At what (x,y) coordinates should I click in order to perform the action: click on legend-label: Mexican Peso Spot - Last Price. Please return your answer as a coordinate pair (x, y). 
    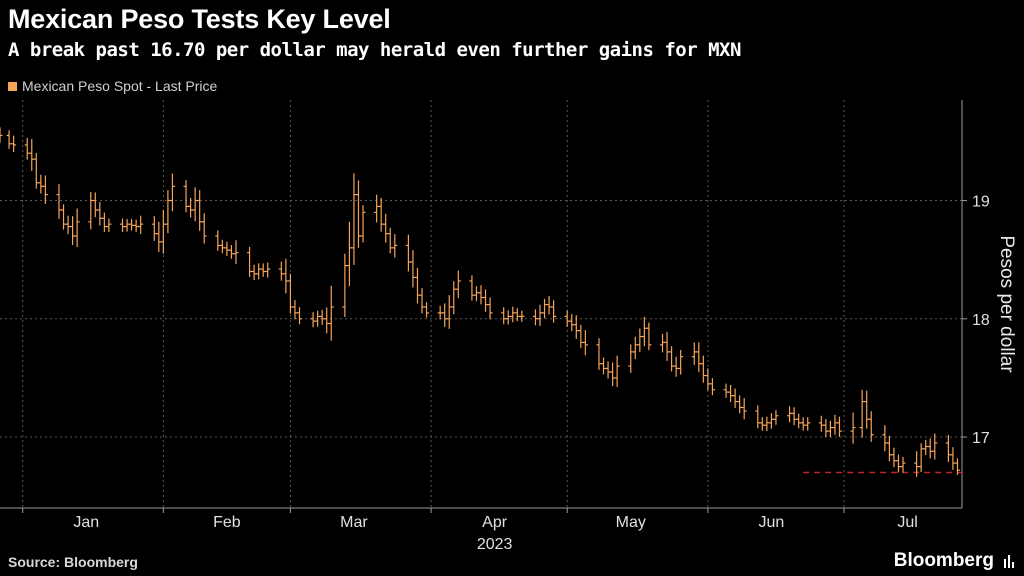
    Looking at the image, I should click on (120, 86).